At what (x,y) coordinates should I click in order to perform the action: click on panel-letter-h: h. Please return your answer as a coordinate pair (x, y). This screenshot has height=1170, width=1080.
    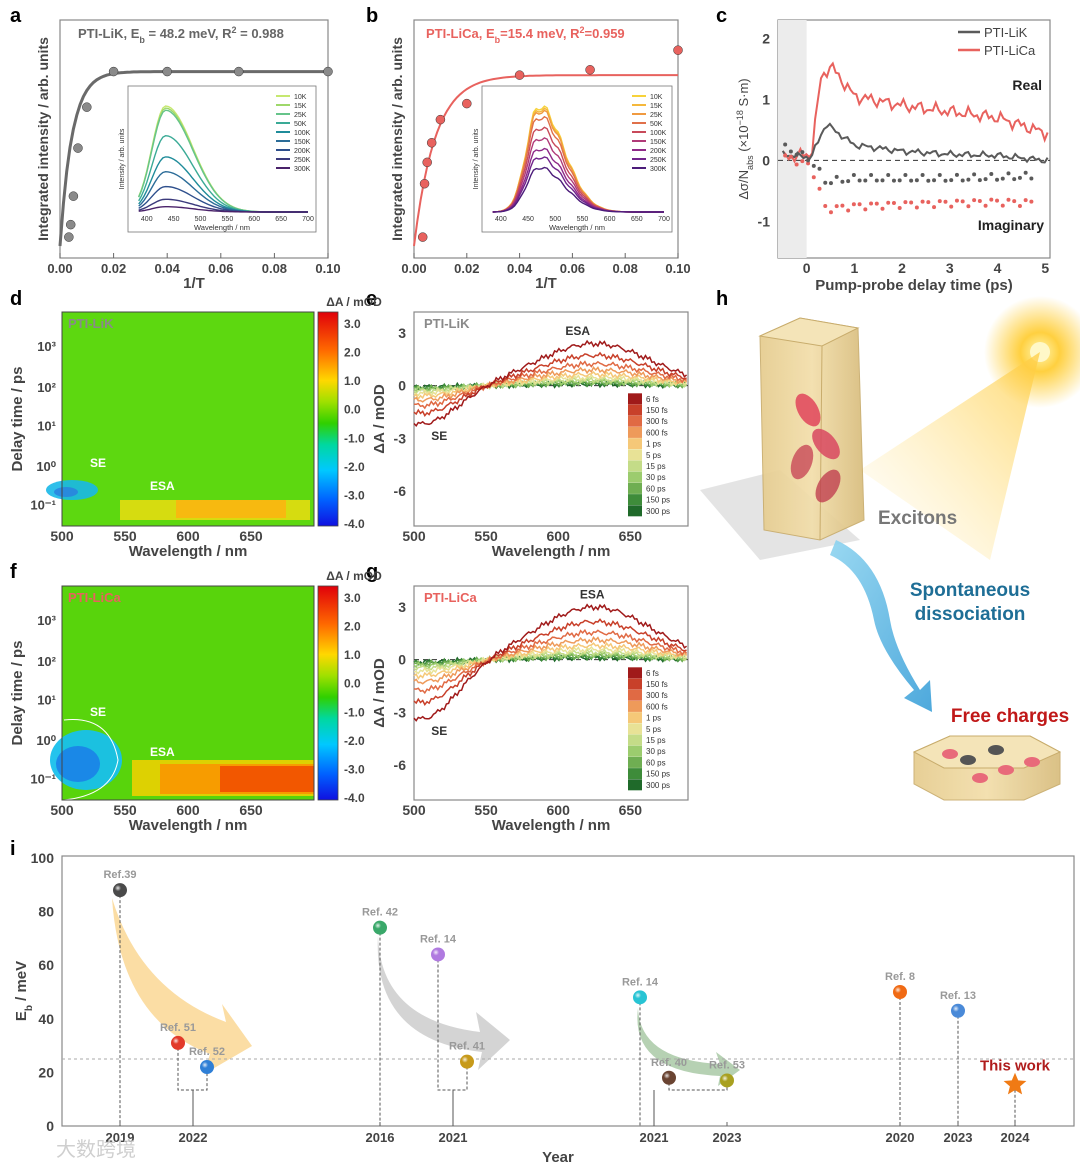
    Looking at the image, I should click on (722, 299).